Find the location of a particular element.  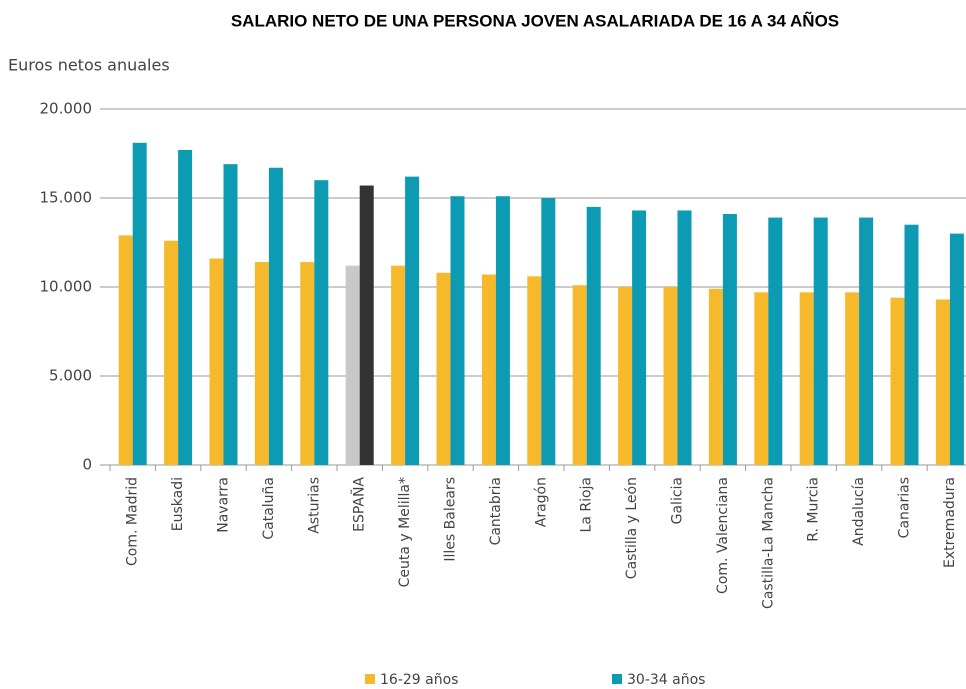

y-tick-label: 10.000 is located at coordinates (66, 287).